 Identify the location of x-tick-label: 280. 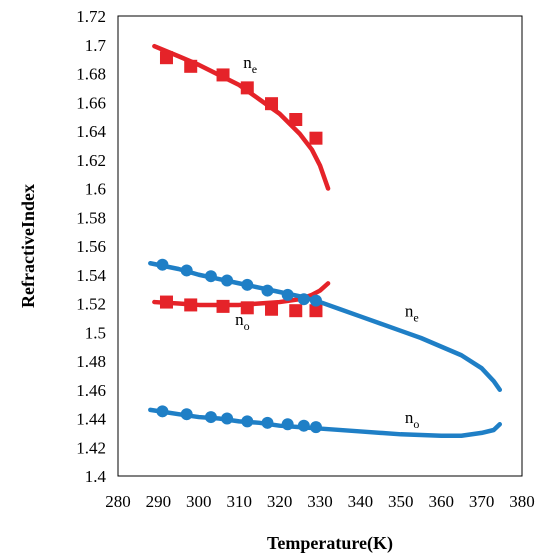
(118, 501).